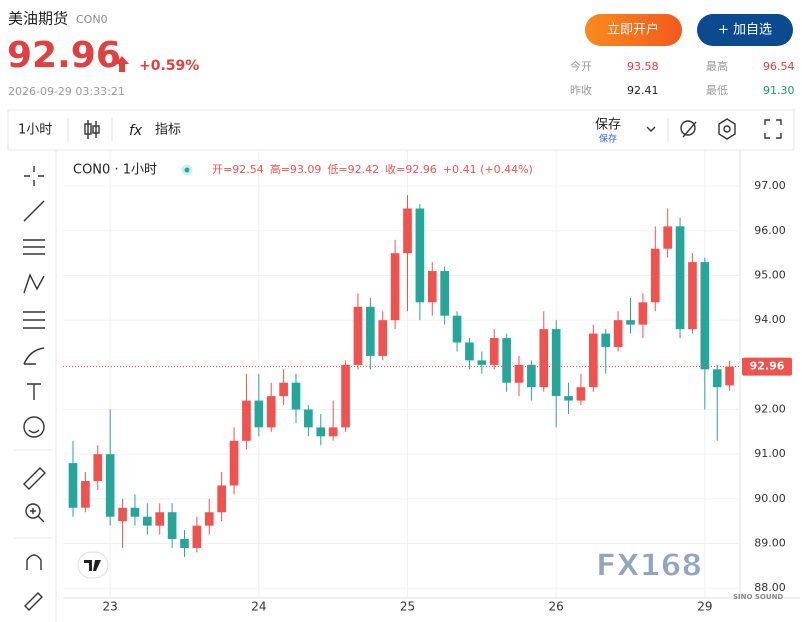 The height and width of the screenshot is (622, 802). What do you see at coordinates (169, 66) in the screenshot?
I see `change: +0.59%` at bounding box center [169, 66].